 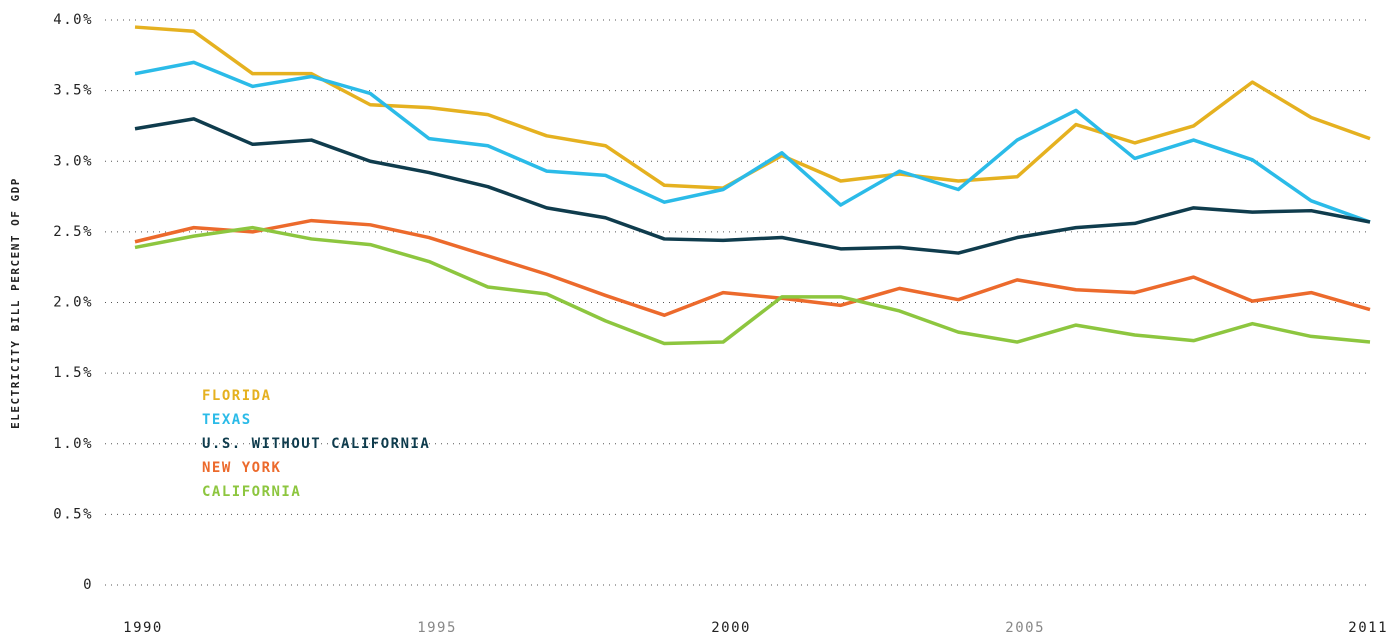 What do you see at coordinates (251, 492) in the screenshot?
I see `legend-label: CALIFORNIA` at bounding box center [251, 492].